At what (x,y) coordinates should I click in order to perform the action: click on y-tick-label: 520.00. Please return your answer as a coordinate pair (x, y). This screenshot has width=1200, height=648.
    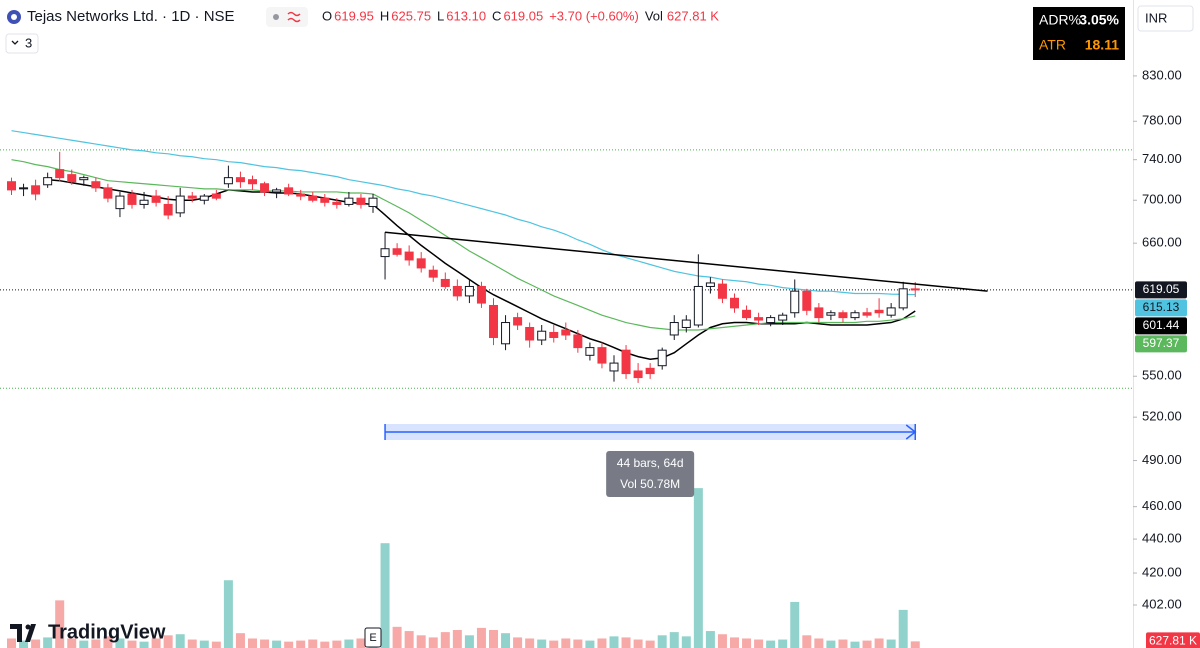
    Looking at the image, I should click on (1162, 416).